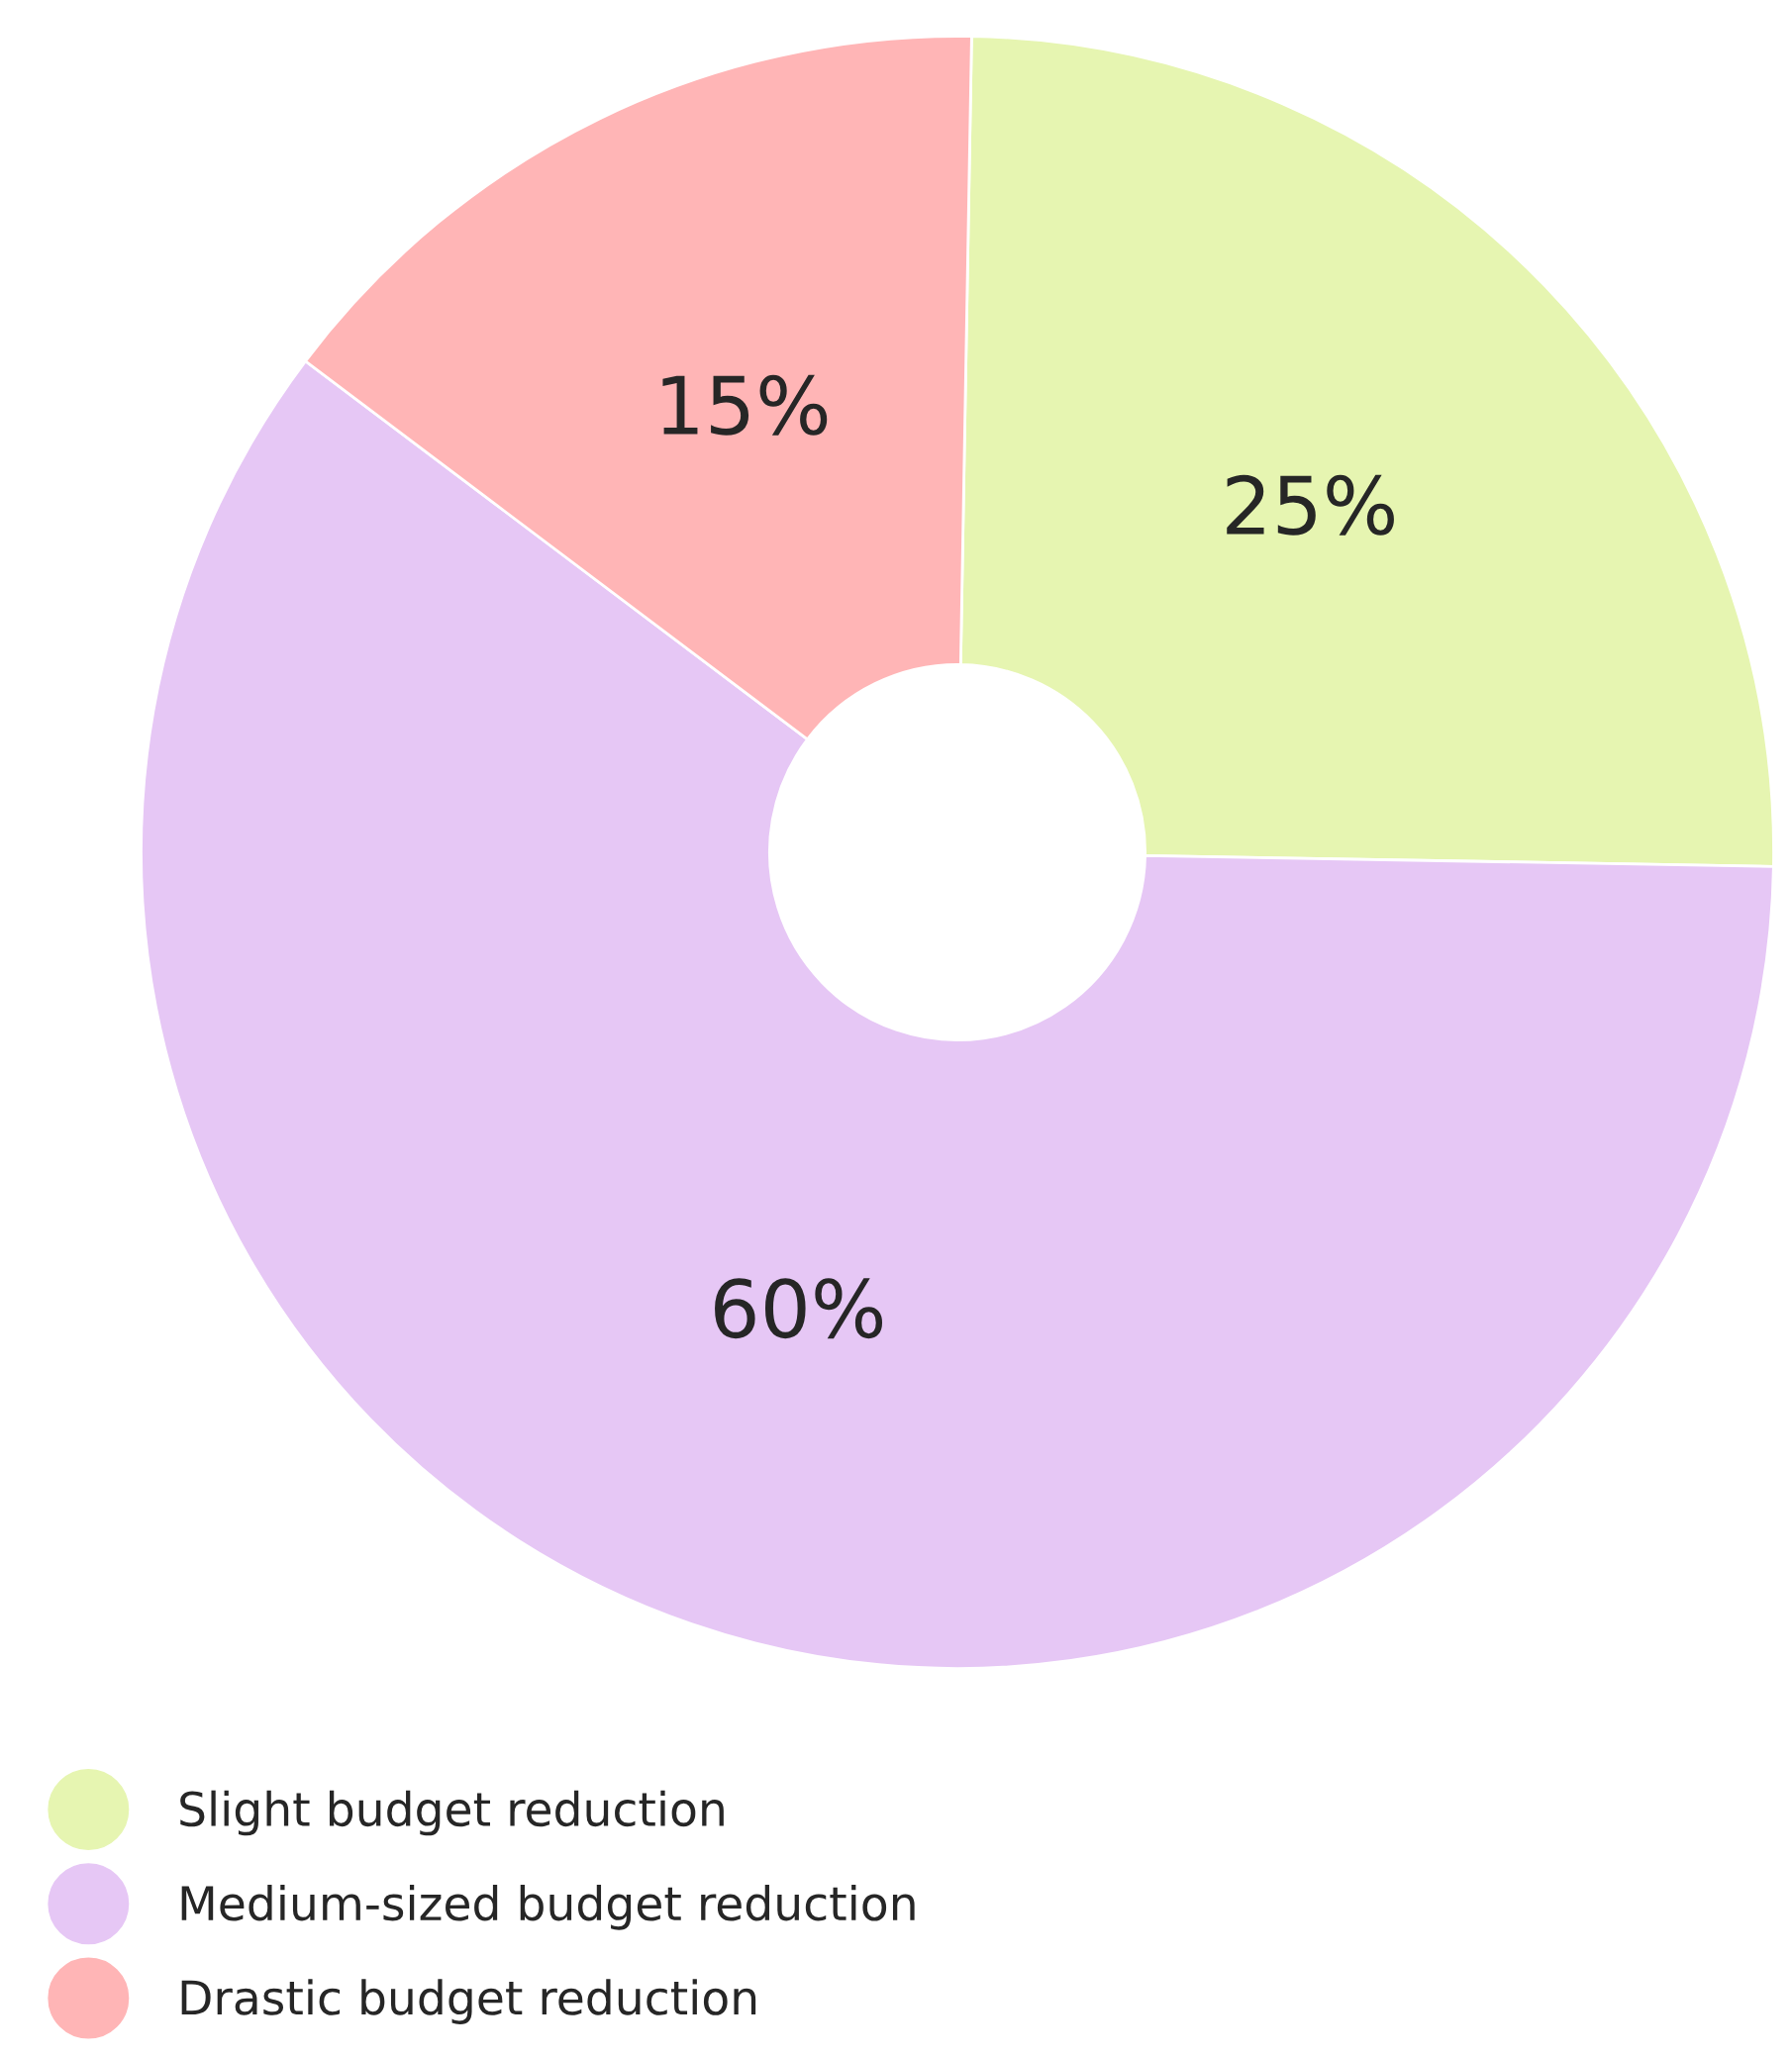 The image size is (1792, 2057). I want to click on data-label: 25%, so click(1310, 505).